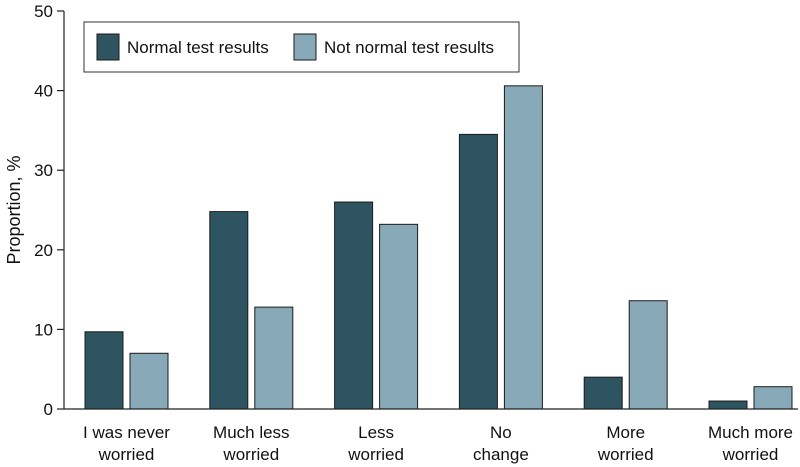 The image size is (800, 467). What do you see at coordinates (750, 443) in the screenshot?
I see `x-category-label-5: Much more worried` at bounding box center [750, 443].